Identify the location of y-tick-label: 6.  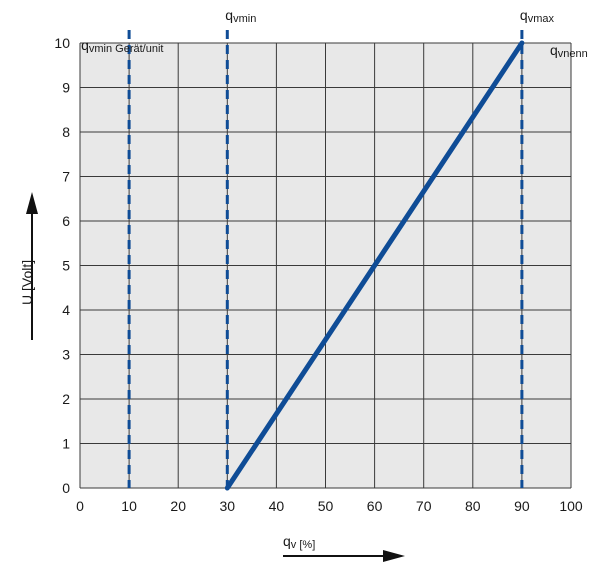
(66, 221).